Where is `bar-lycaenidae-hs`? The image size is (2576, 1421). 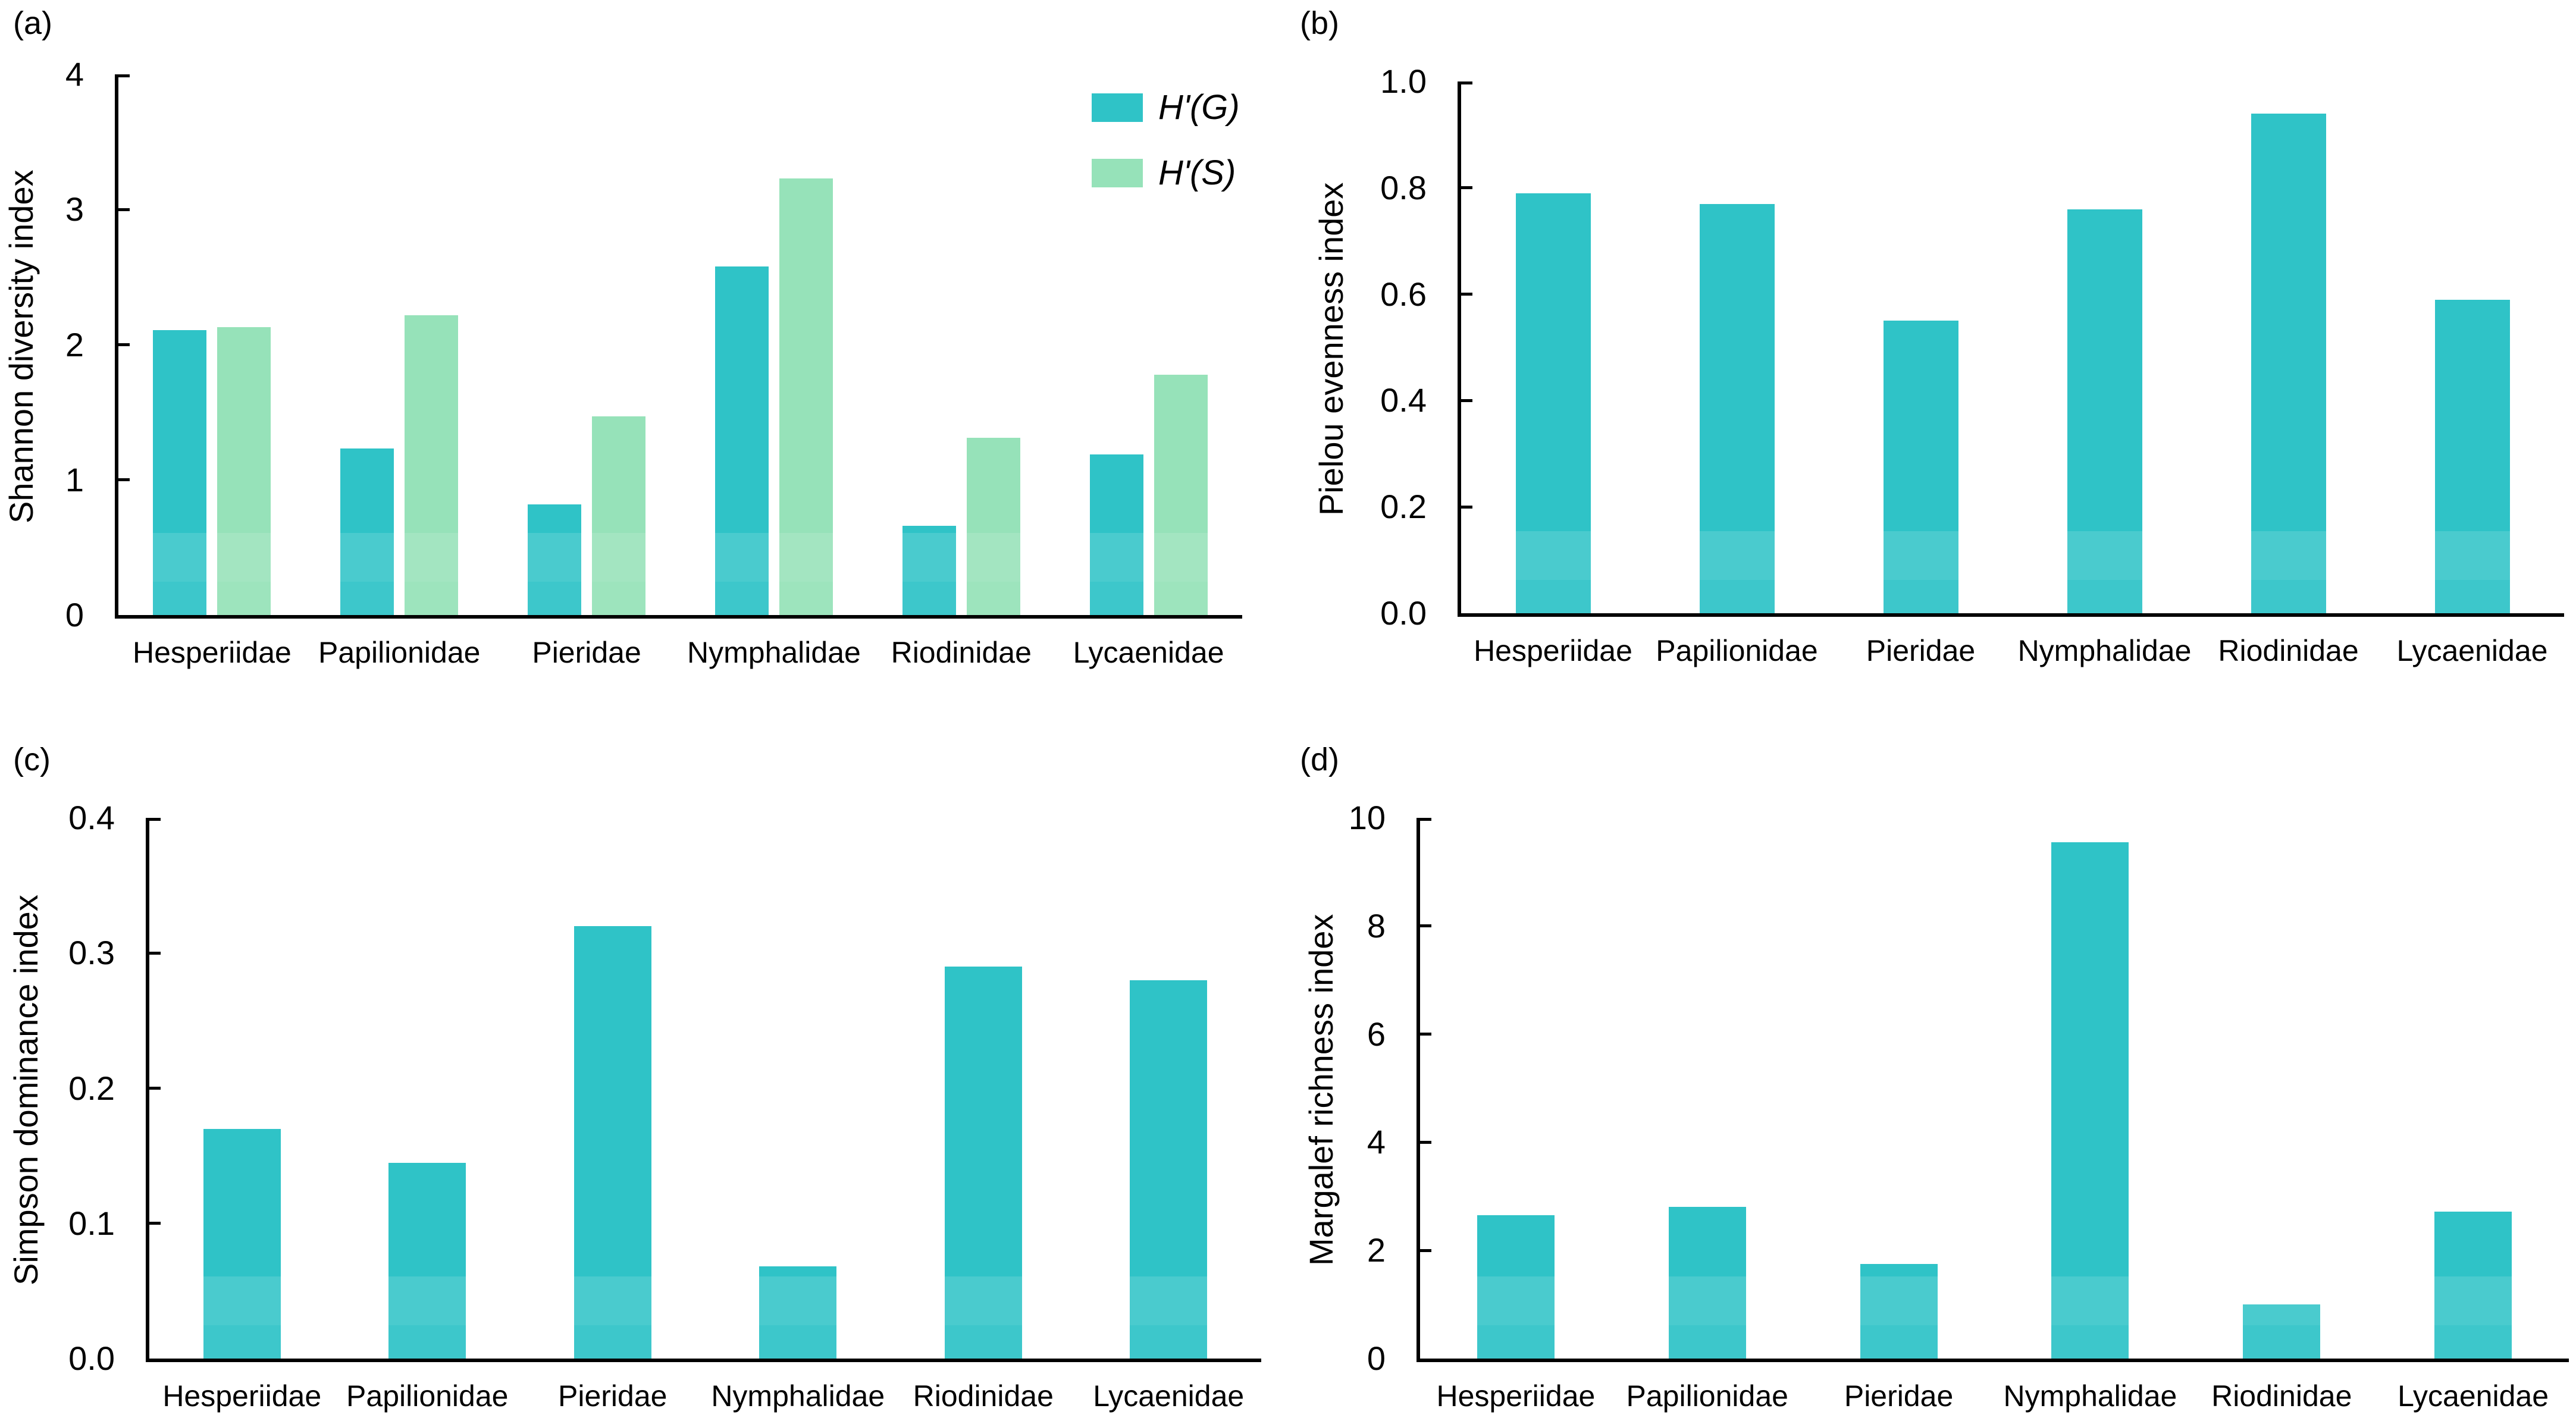
bar-lycaenidae-hs is located at coordinates (1181, 494).